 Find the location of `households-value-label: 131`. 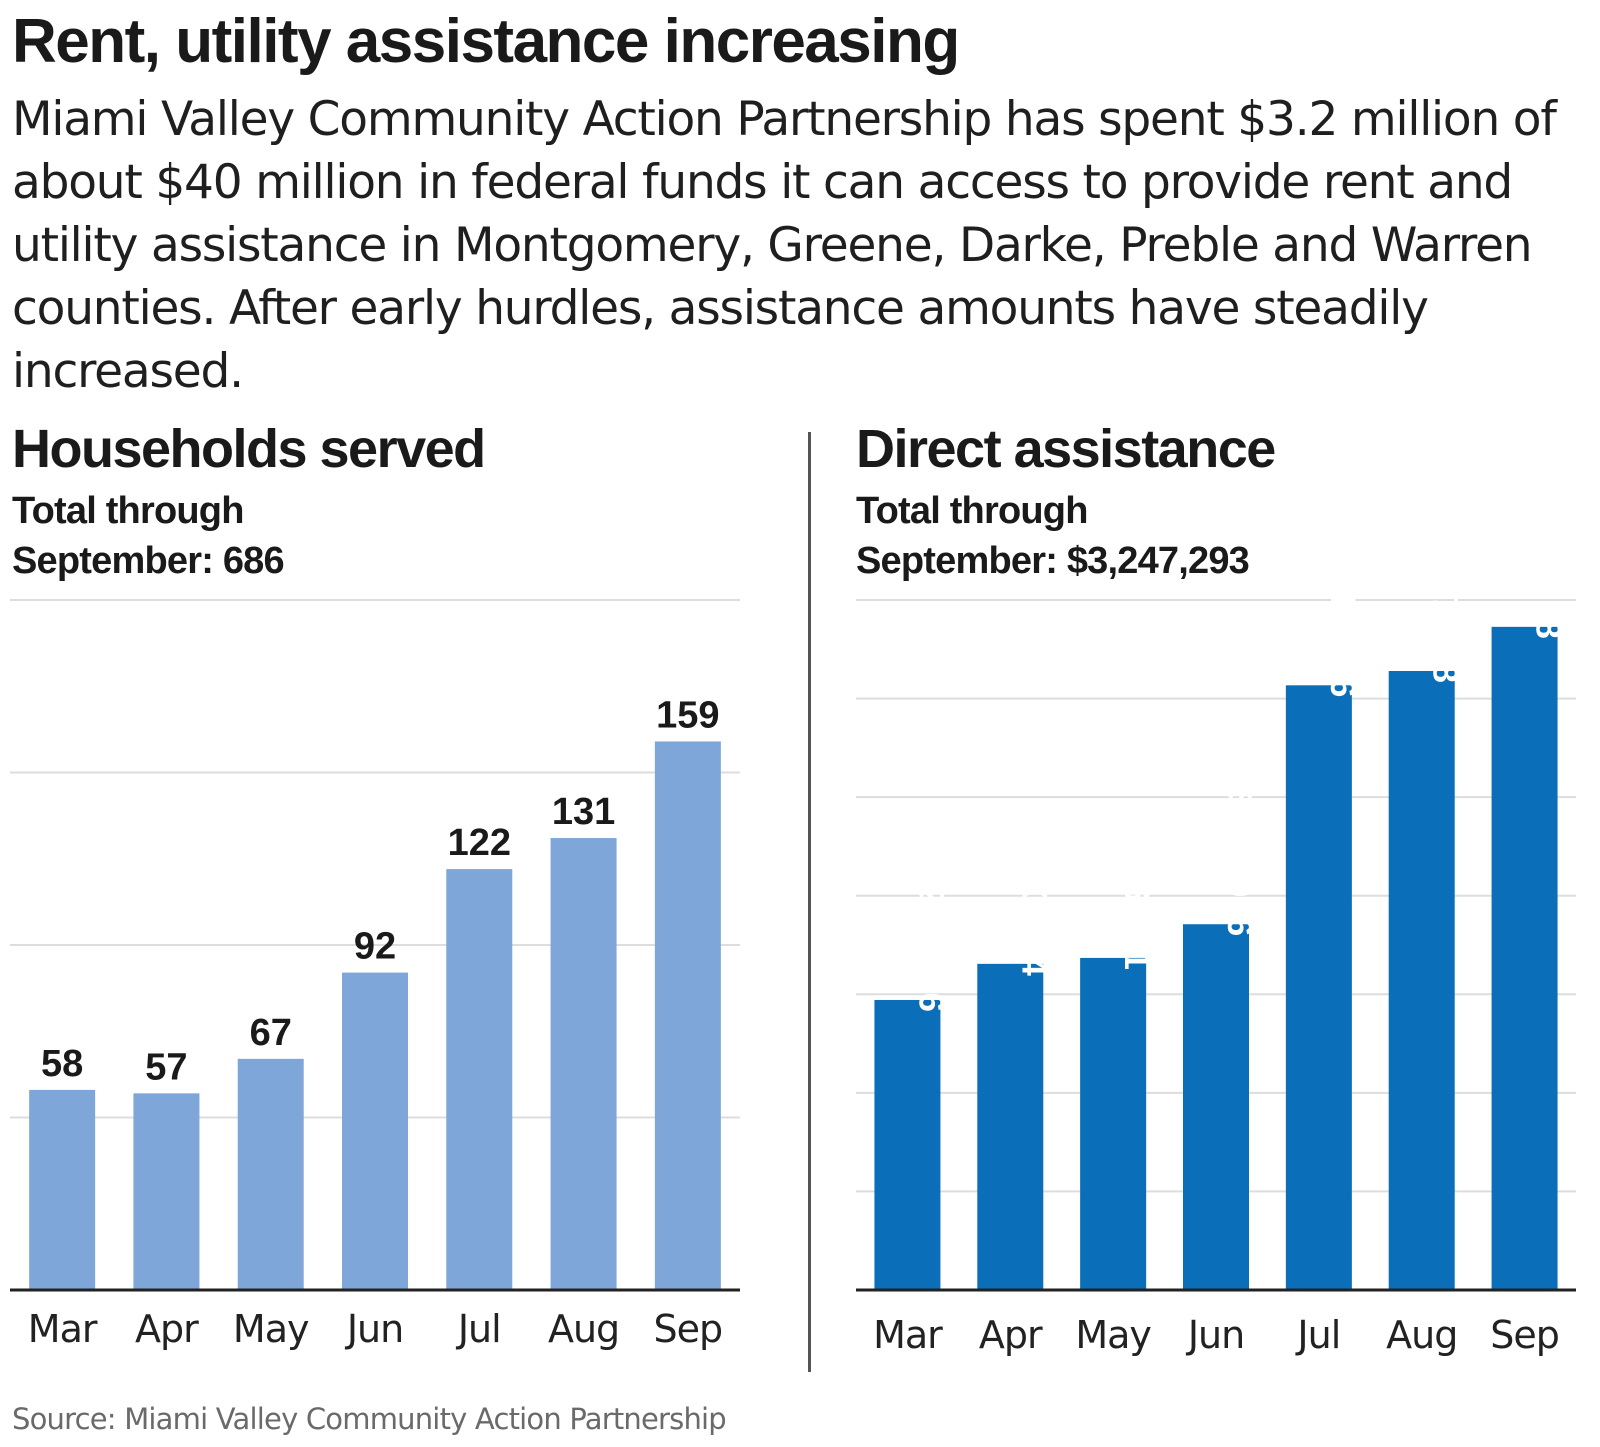

households-value-label: 131 is located at coordinates (583, 812).